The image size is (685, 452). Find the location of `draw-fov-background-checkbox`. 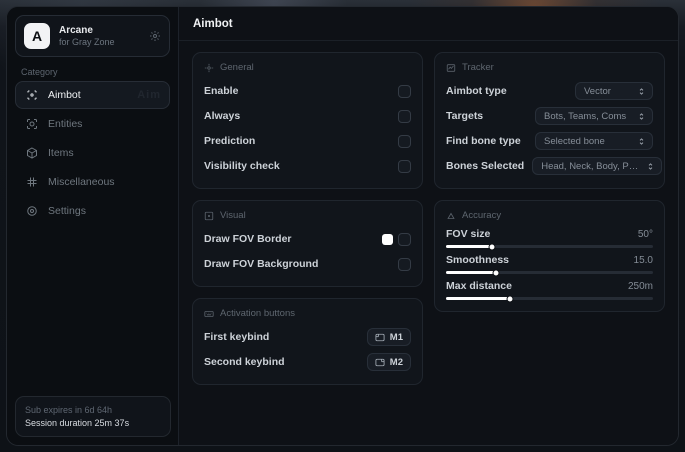

draw-fov-background-checkbox is located at coordinates (404, 264).